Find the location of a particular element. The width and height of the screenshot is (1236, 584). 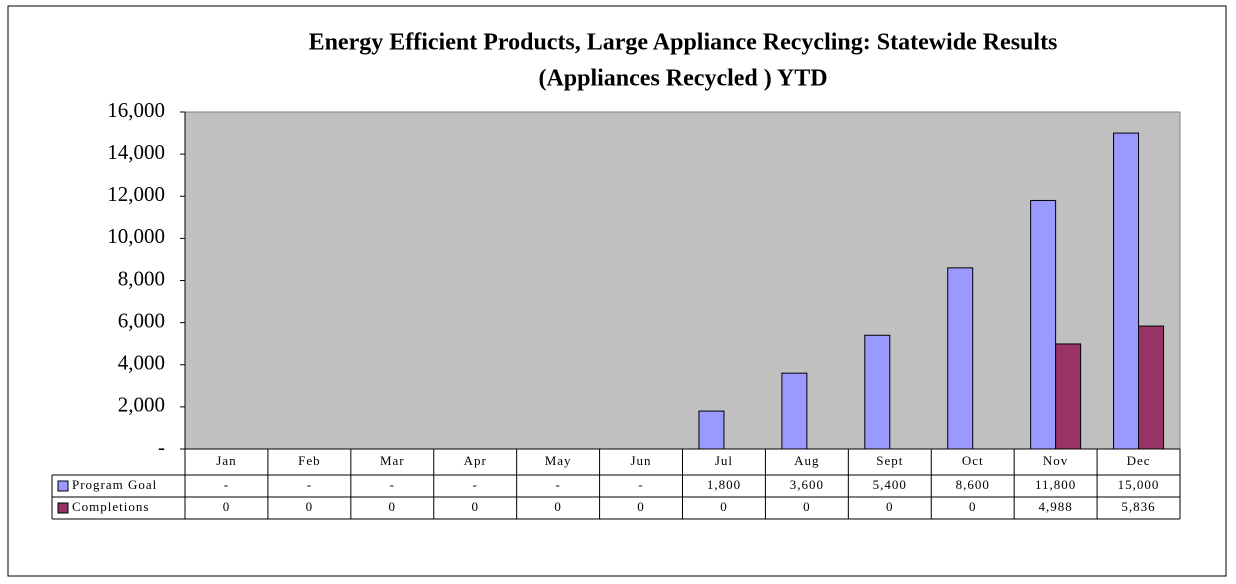

y-tick-label: 12,000 is located at coordinates (136, 194).